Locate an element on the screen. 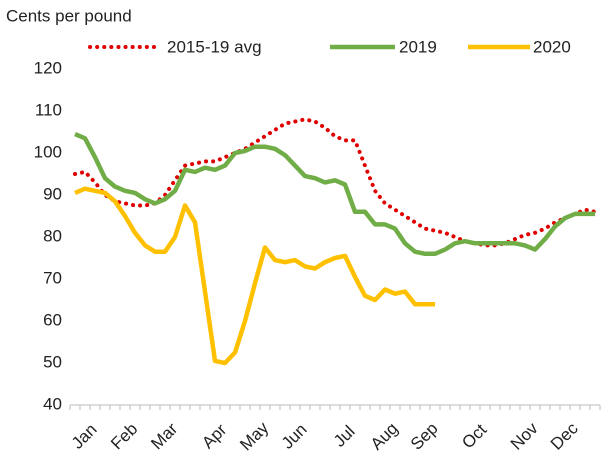 Image resolution: width=613 pixels, height=465 pixels. x-tick-label: Jun is located at coordinates (294, 436).